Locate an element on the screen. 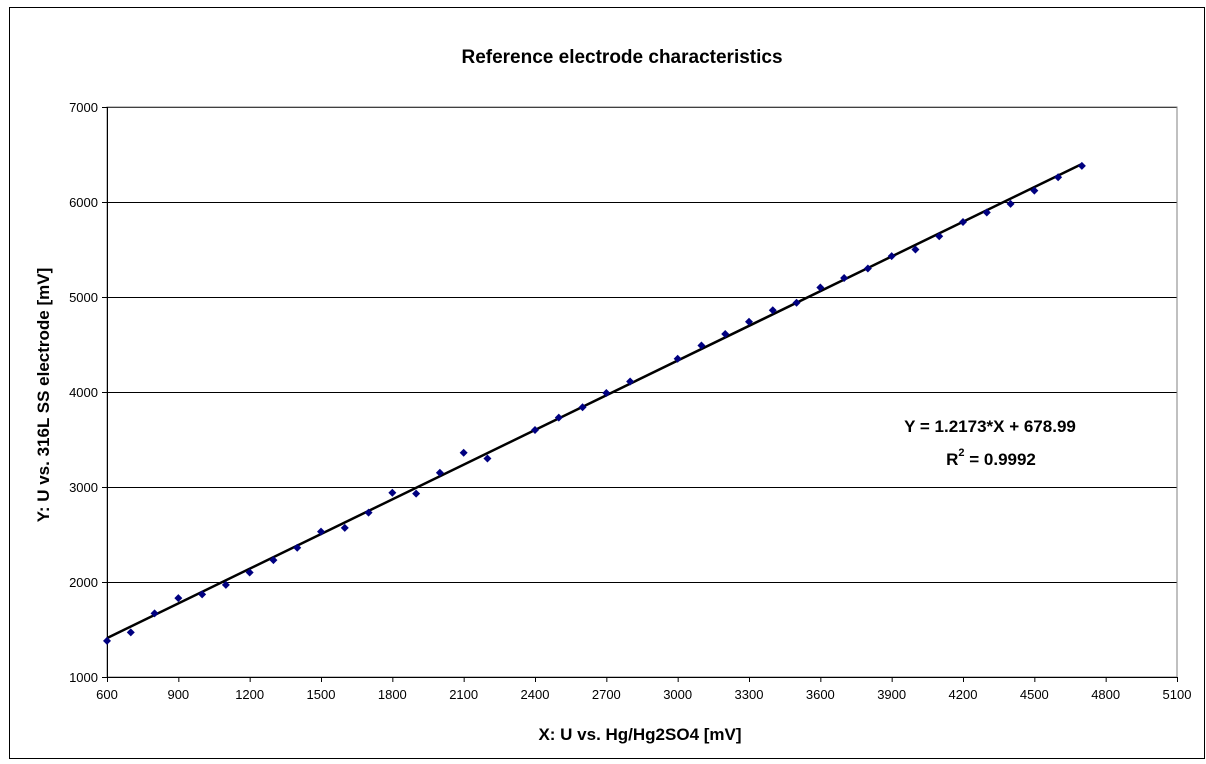  y-axis-label: Y: U vs. 316L SS electrode [mV] is located at coordinates (43, 395).